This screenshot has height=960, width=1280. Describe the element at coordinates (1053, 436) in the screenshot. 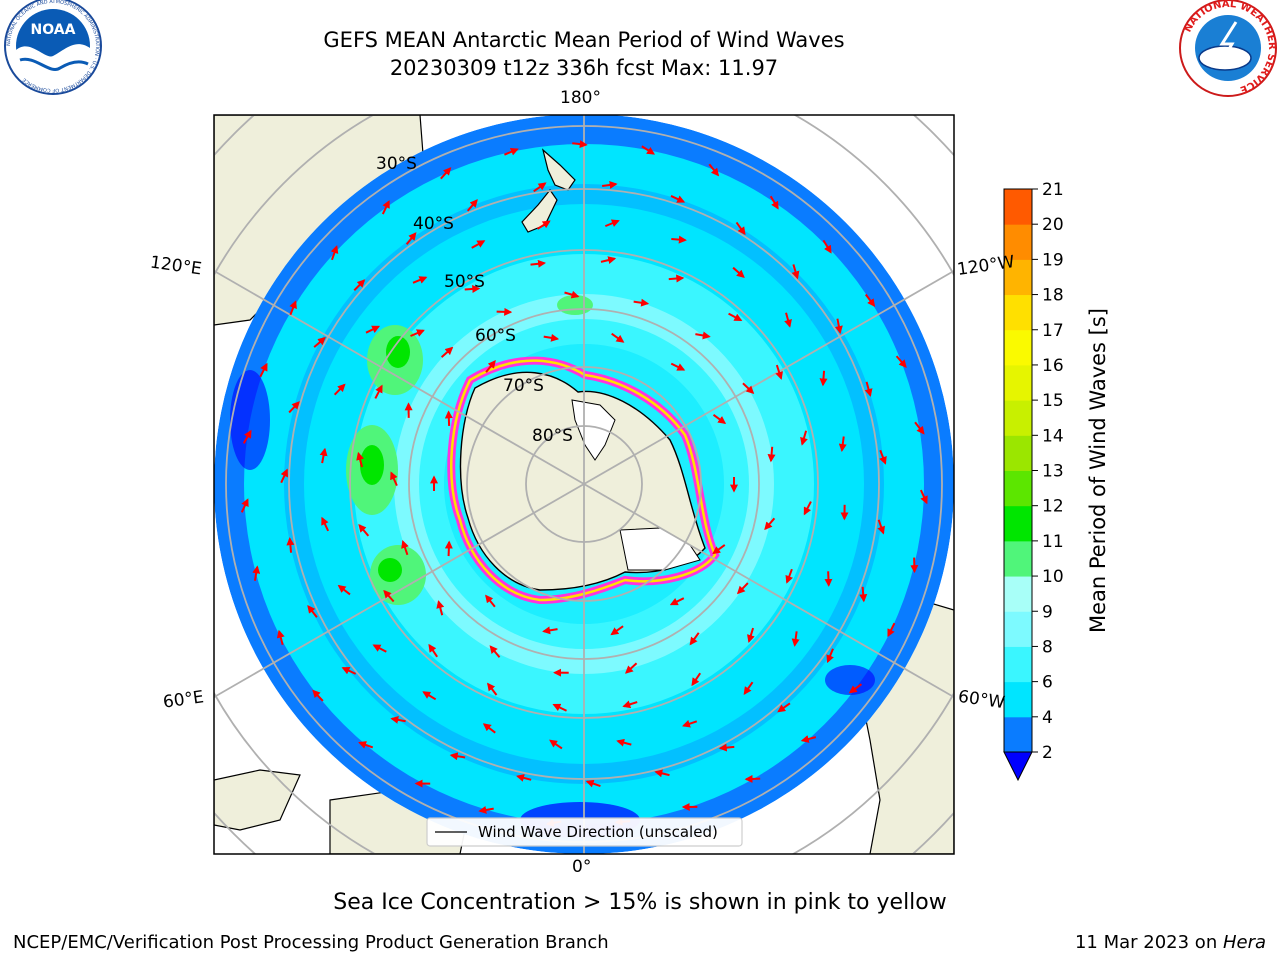

I see `colorbar-tick-label: 14` at that location.